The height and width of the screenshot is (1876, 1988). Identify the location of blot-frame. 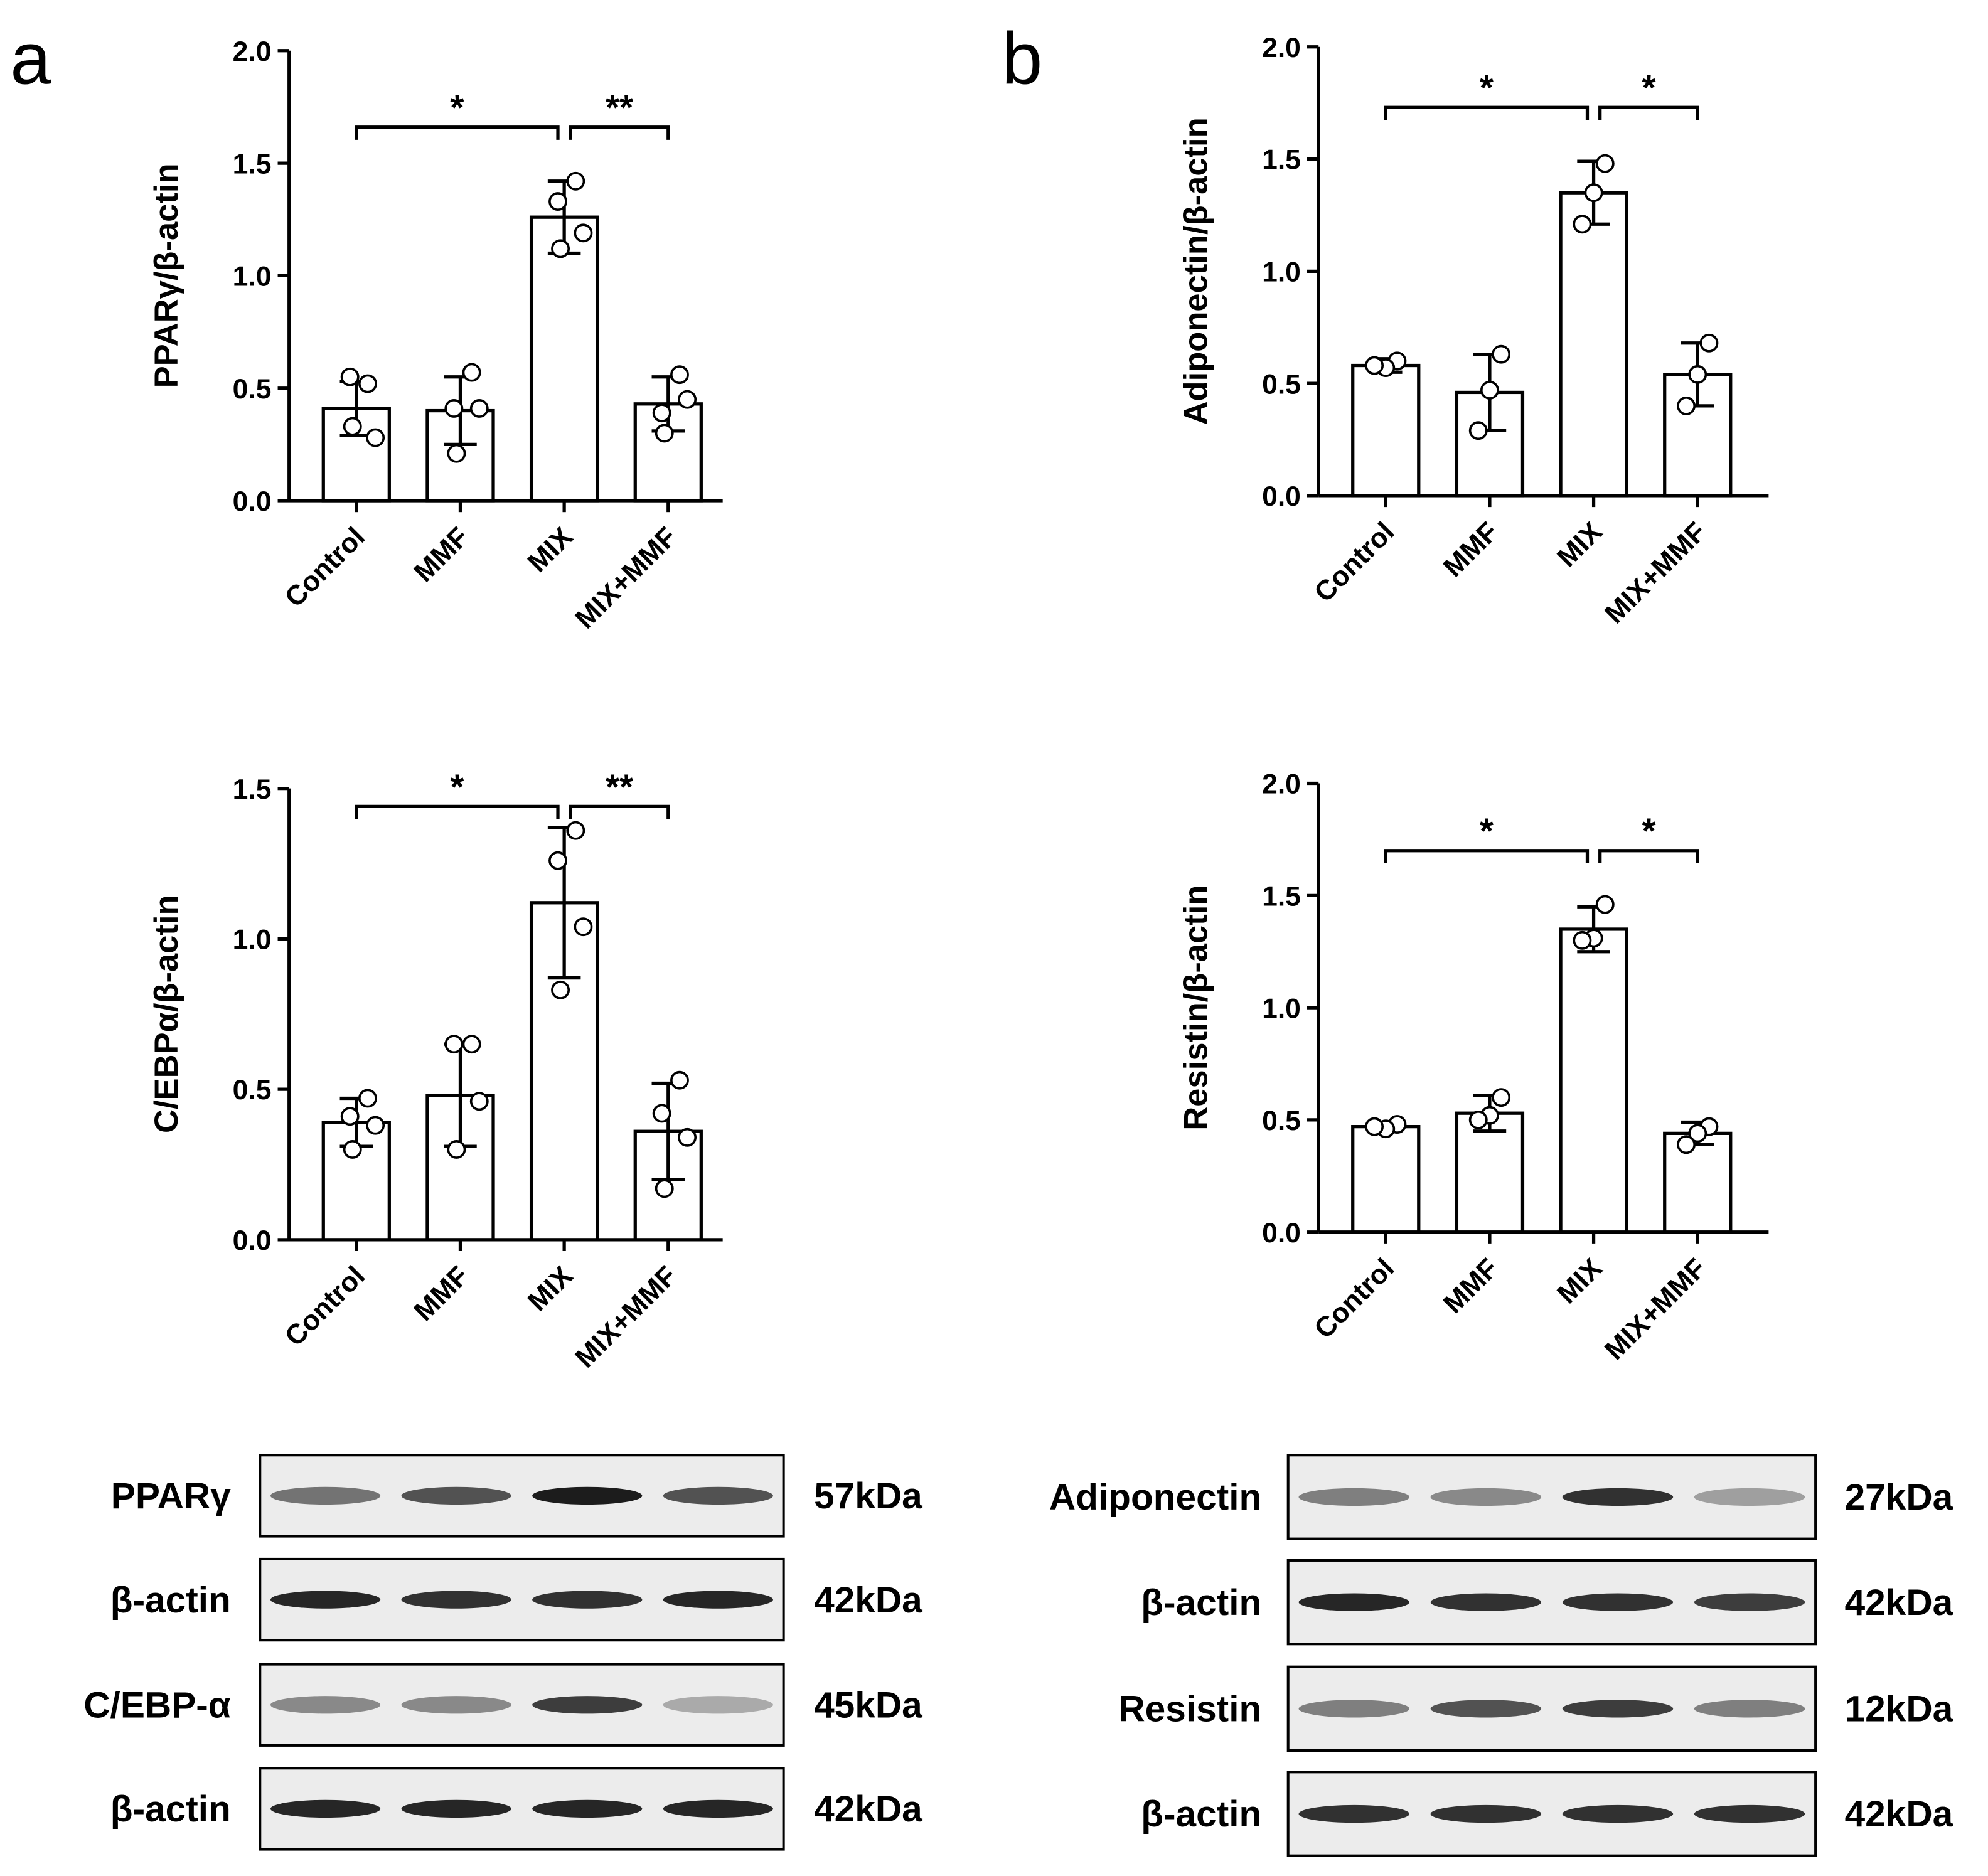
(522, 1705).